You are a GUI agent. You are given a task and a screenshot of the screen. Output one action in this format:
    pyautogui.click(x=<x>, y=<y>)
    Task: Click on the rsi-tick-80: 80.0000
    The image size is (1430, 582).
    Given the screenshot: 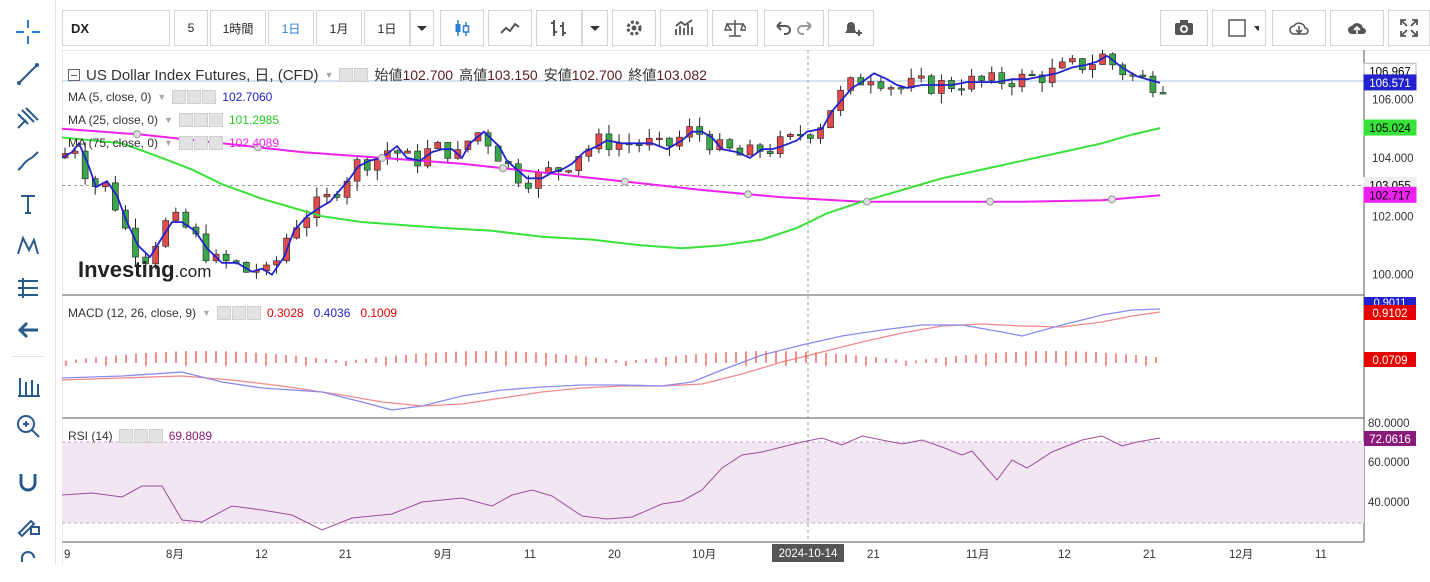 What is the action you would take?
    pyautogui.click(x=1389, y=424)
    